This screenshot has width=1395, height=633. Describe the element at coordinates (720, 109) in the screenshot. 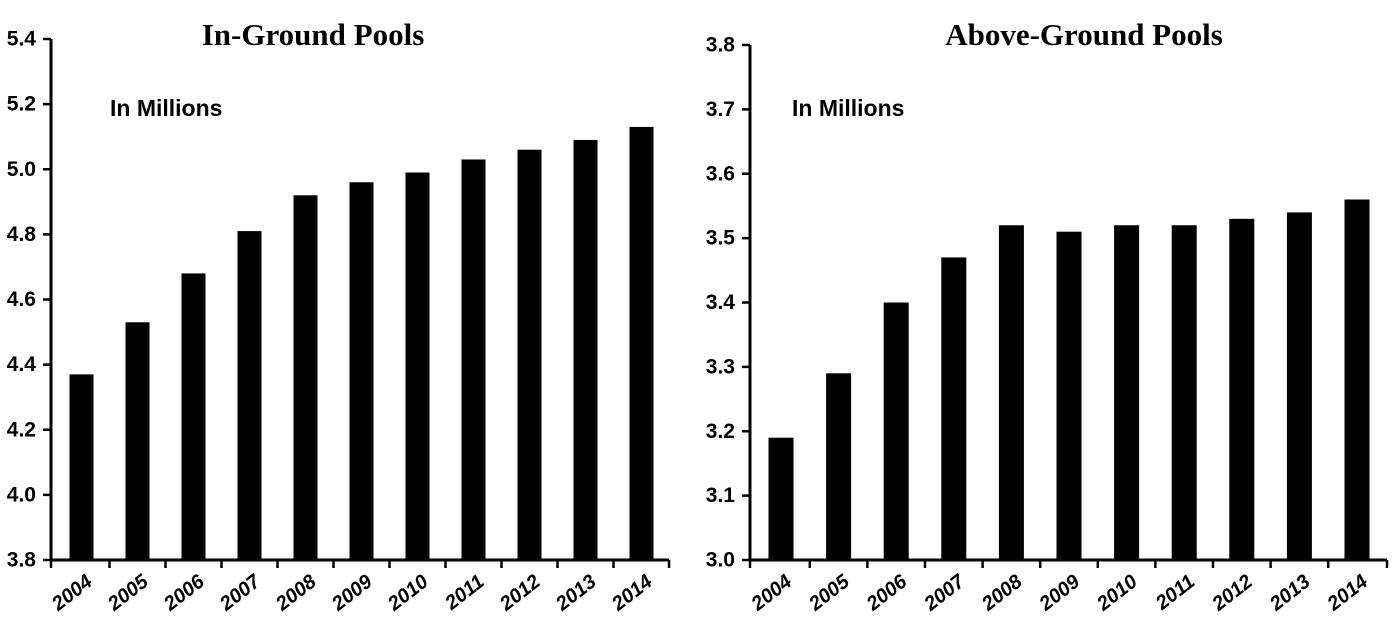

I see `y-axis-tick-label: 3.7` at that location.